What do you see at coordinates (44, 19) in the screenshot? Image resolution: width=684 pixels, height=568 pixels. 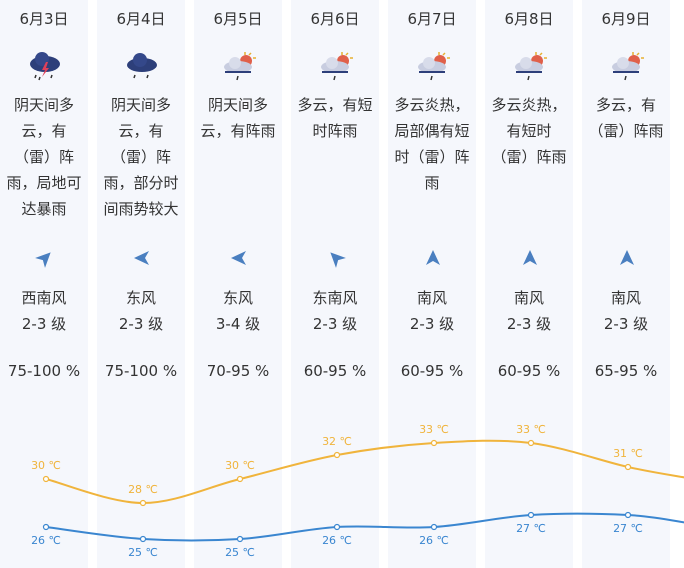 I see `day-date: 6月3日` at bounding box center [44, 19].